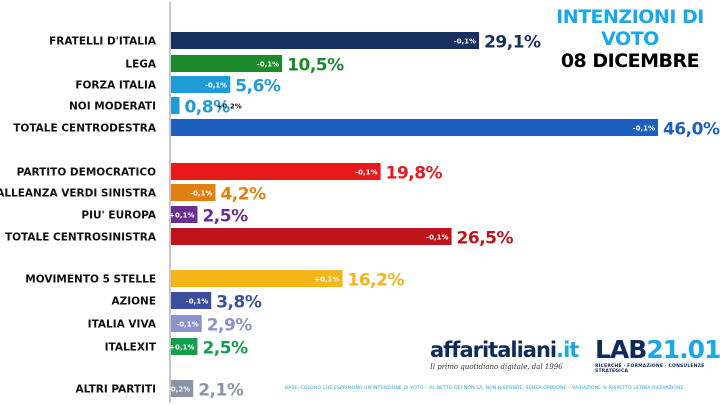  What do you see at coordinates (485, 239) in the screenshot?
I see `value-label: 26,5%` at bounding box center [485, 239].